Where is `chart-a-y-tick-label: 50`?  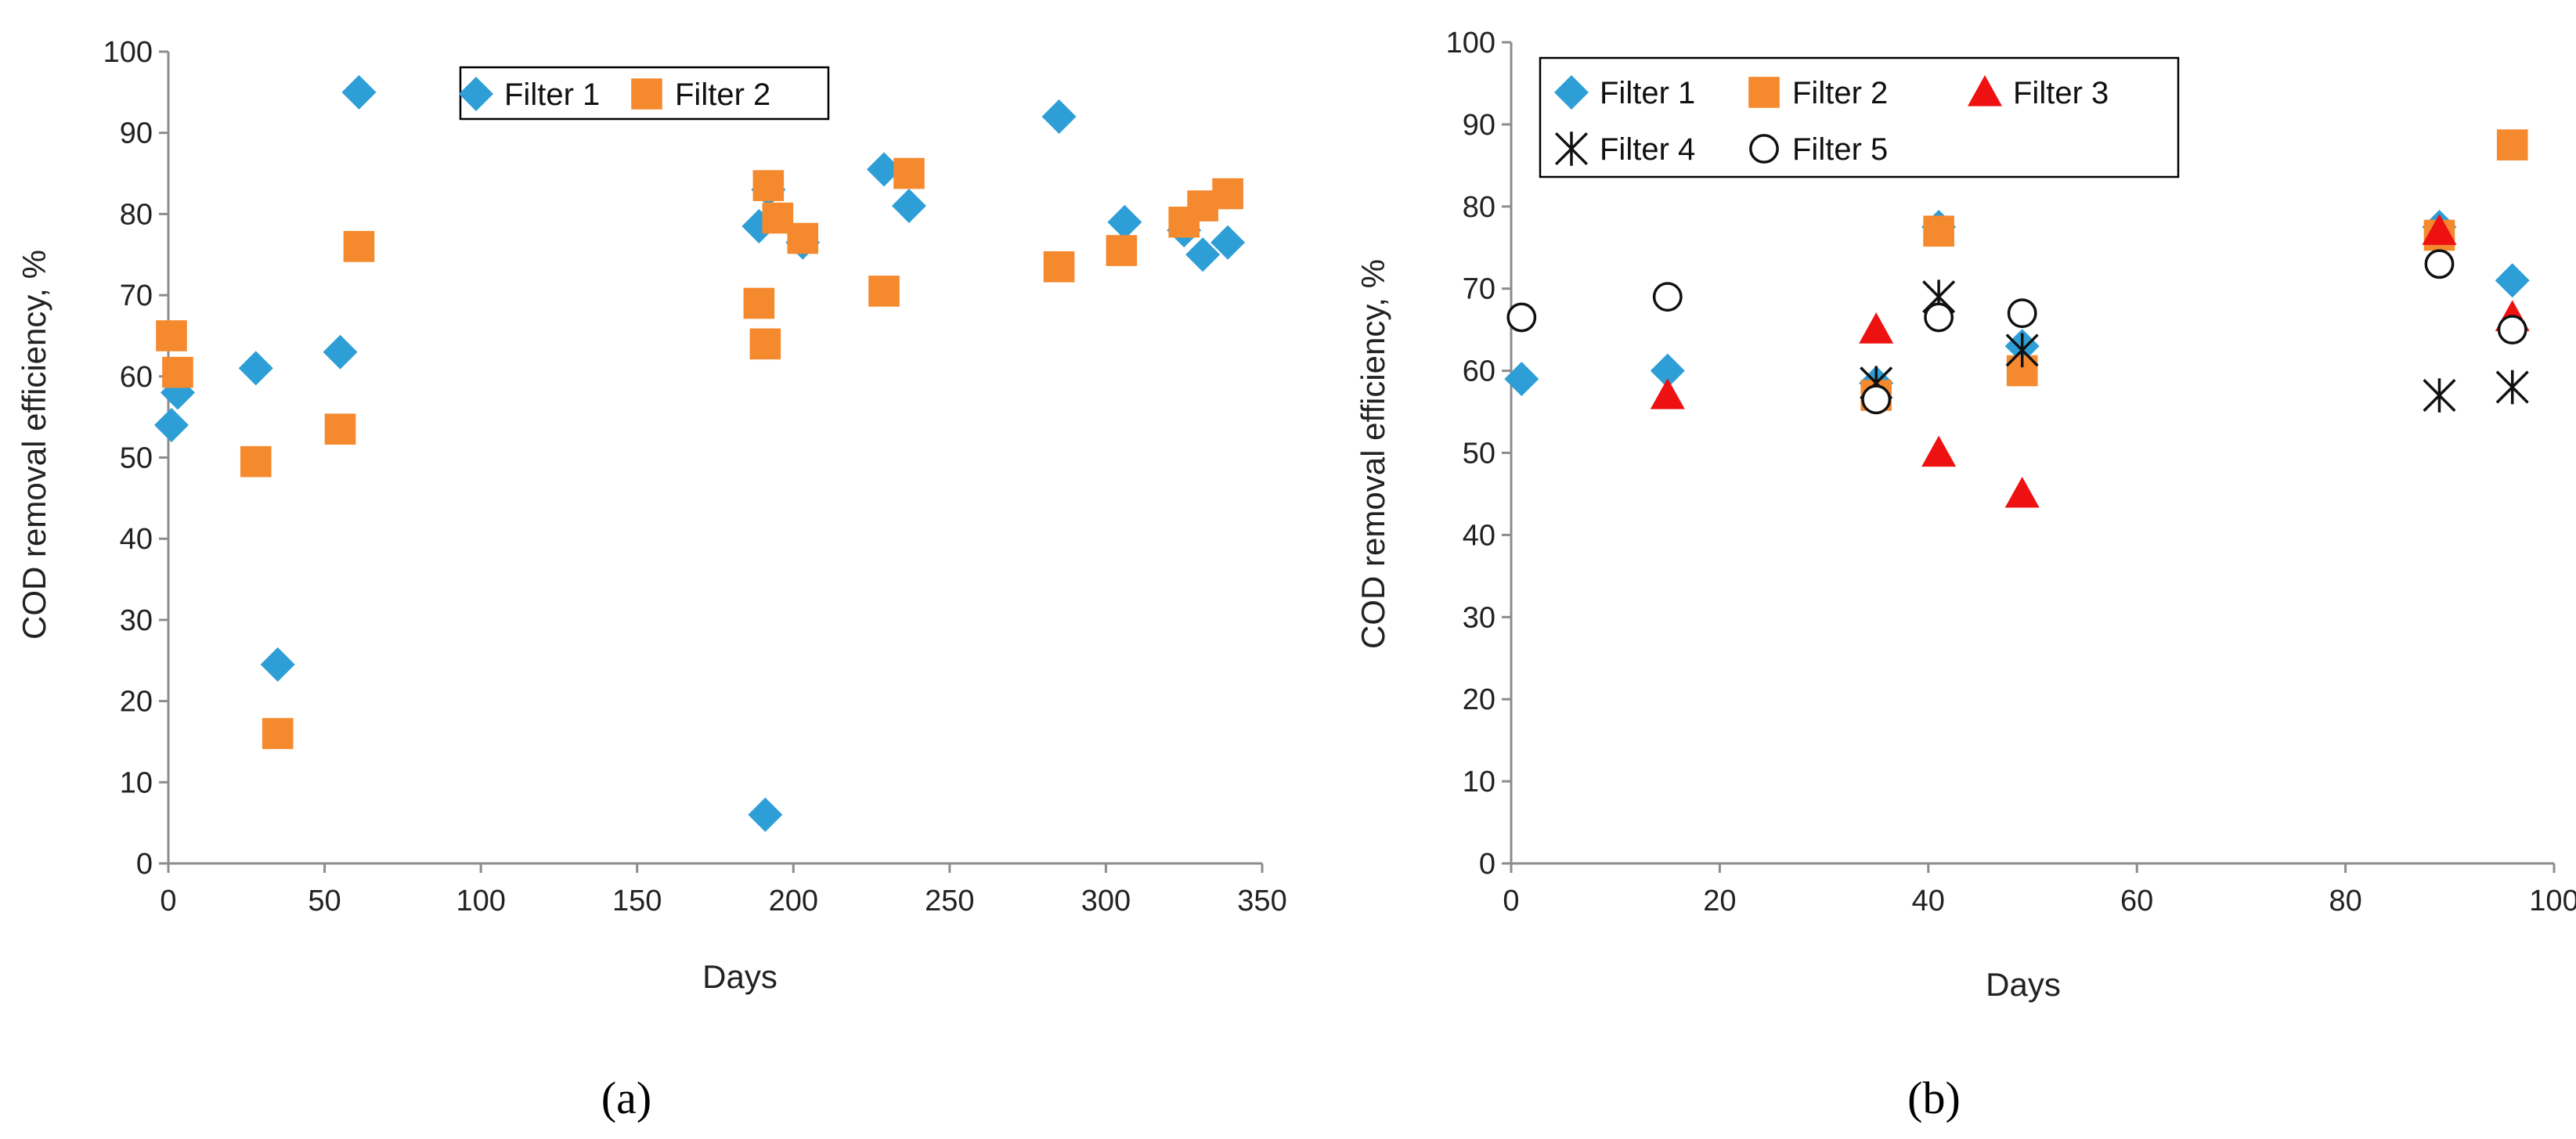
chart-a-y-tick-label: 50 is located at coordinates (136, 458).